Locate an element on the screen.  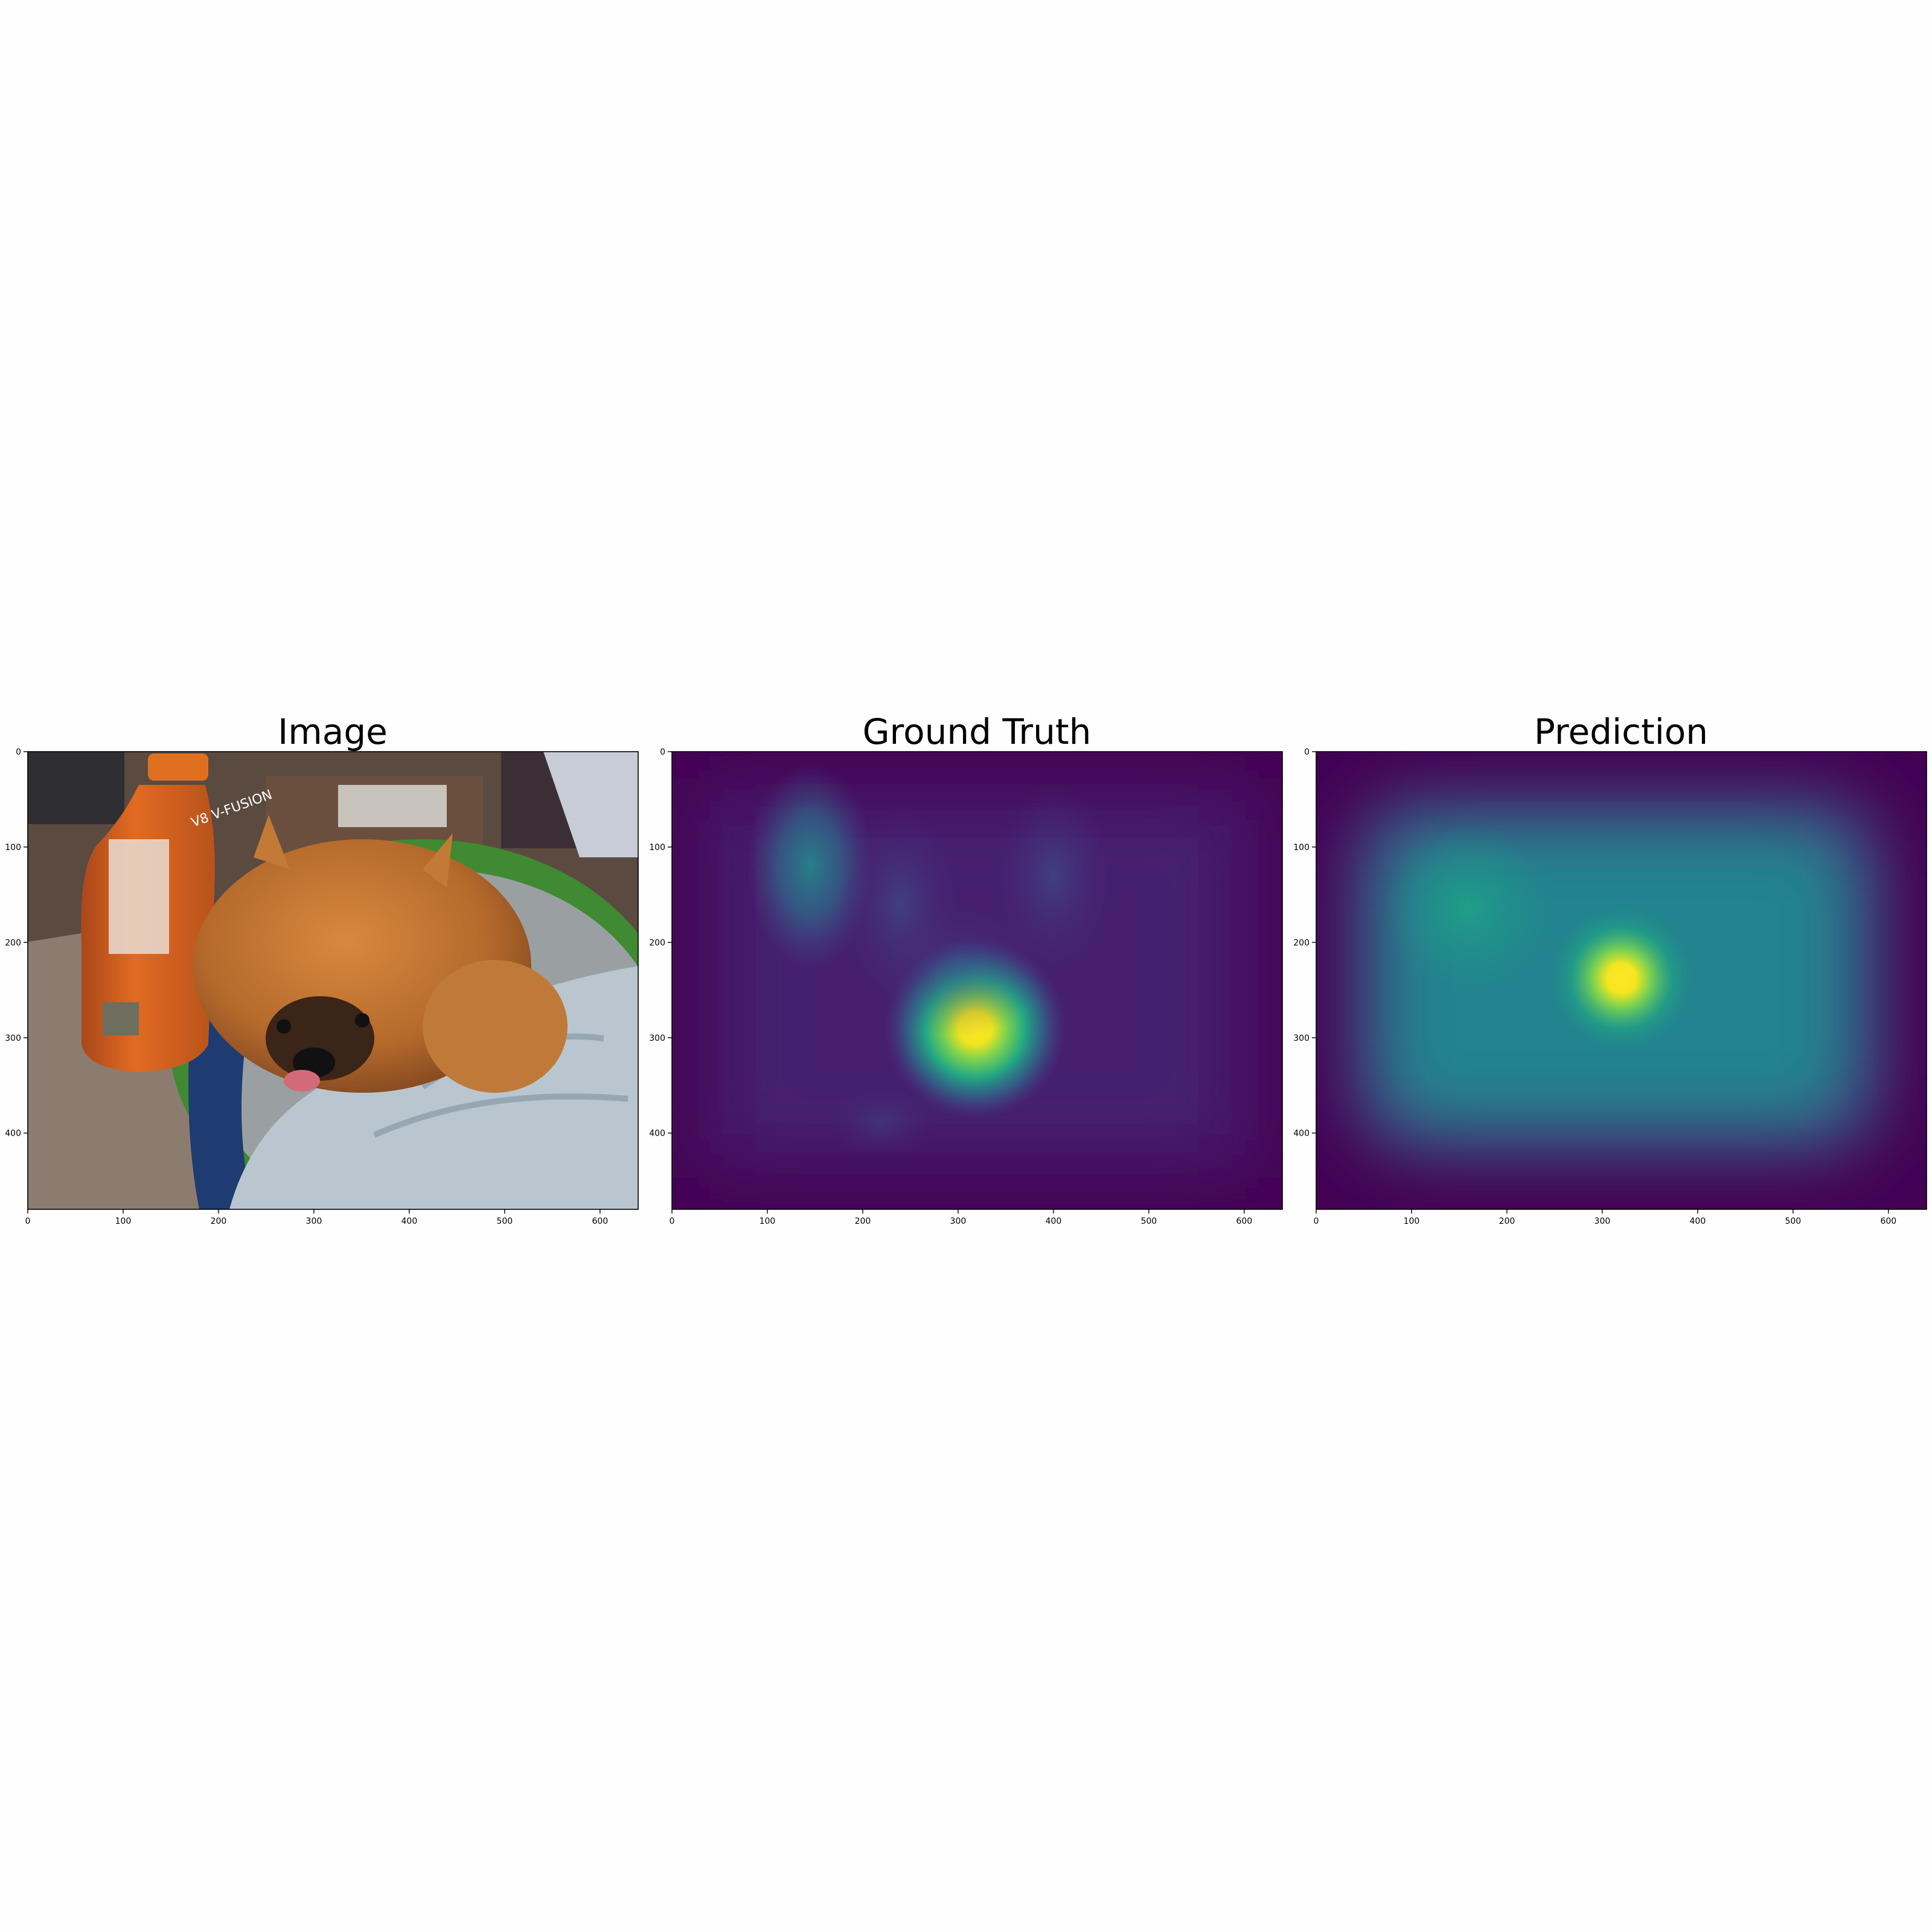
prediction-heatmap is located at coordinates (1621, 981).